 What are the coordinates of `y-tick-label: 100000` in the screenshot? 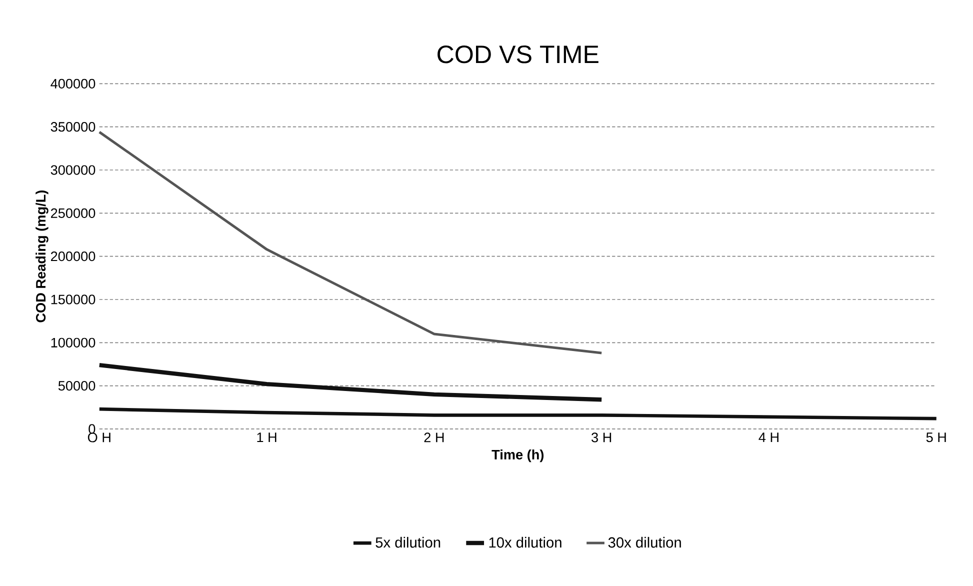 It's located at (73, 343).